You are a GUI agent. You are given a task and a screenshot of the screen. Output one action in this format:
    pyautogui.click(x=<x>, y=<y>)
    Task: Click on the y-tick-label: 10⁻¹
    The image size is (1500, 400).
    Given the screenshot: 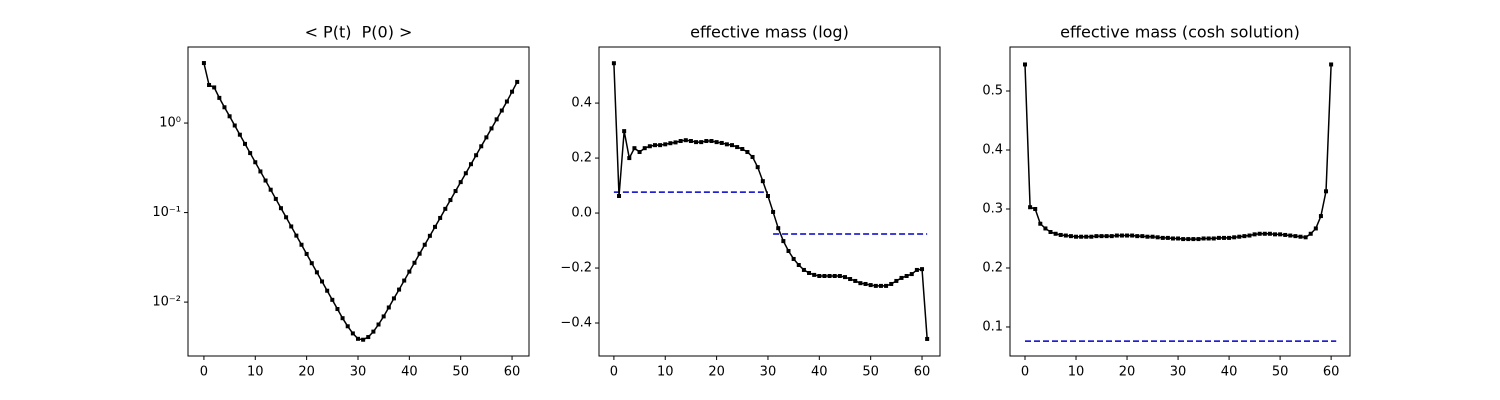 What is the action you would take?
    pyautogui.click(x=166, y=212)
    